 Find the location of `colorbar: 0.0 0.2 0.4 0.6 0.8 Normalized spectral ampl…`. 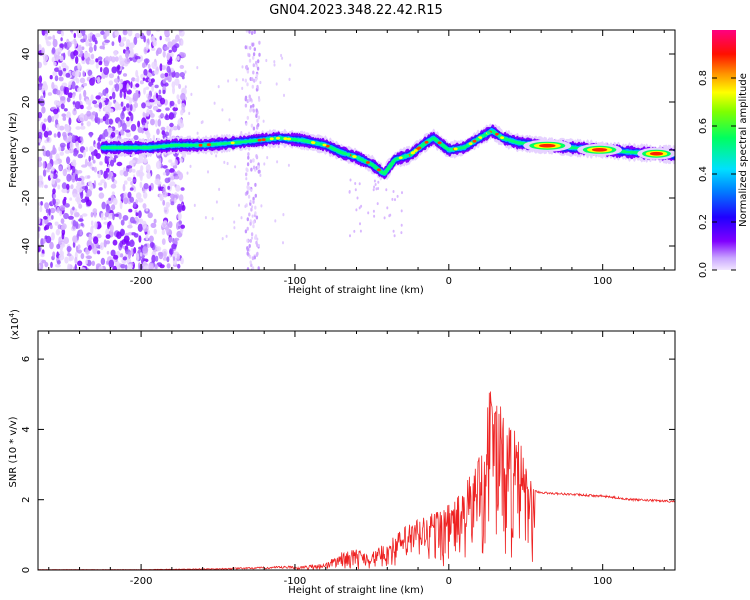

colorbar: 0.0 0.2 0.4 0.6 0.8 Normalized spectral ampl… is located at coordinates (723, 154).